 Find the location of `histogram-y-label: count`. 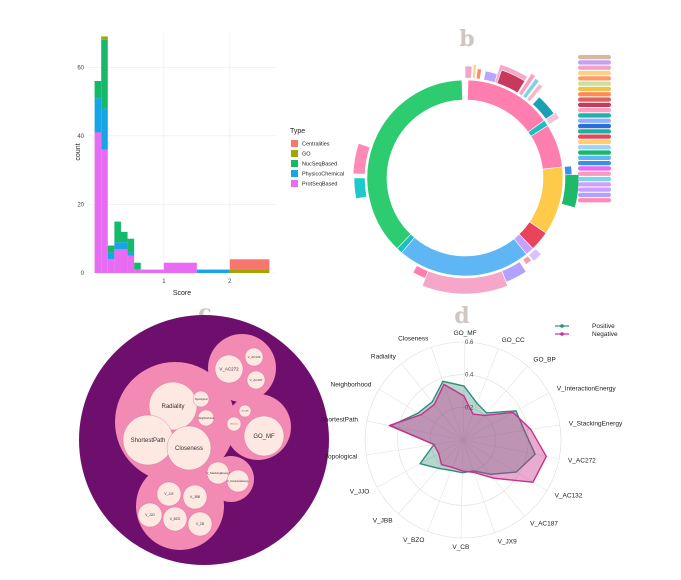

histogram-y-label: count is located at coordinates (78, 151).